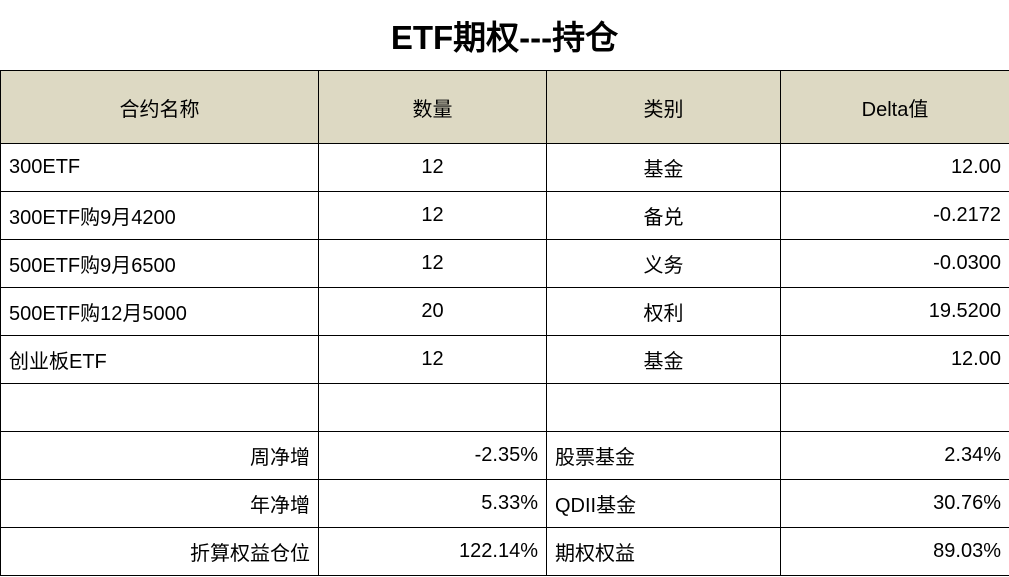 This screenshot has height=577, width=1009. What do you see at coordinates (432, 551) in the screenshot?
I see `summary-value: 122.14%` at bounding box center [432, 551].